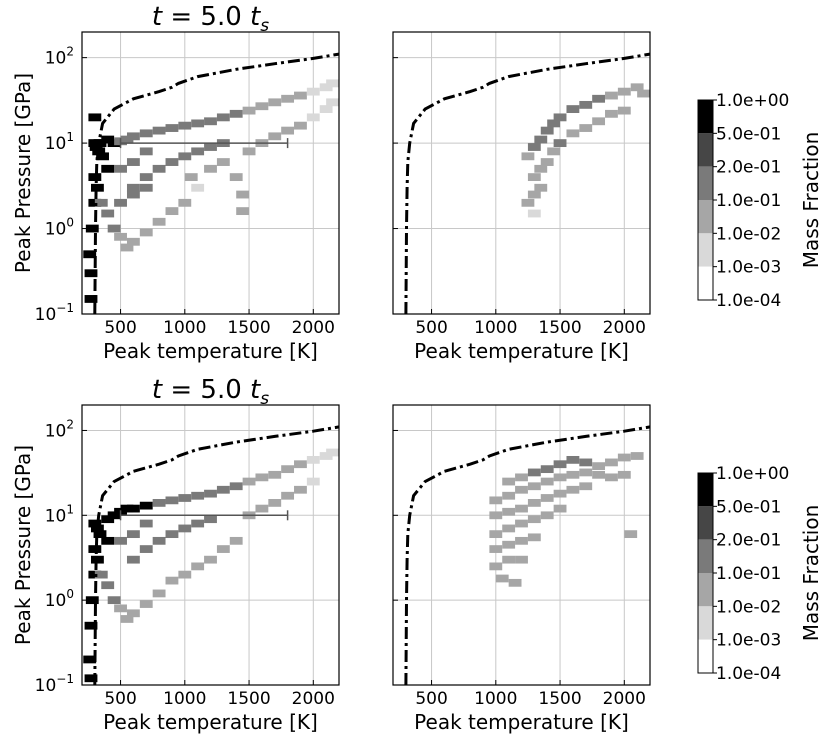 Image resolution: width=830 pixels, height=743 pixels. I want to click on colorbar-tick-label: 2.0e-01, so click(748, 541).